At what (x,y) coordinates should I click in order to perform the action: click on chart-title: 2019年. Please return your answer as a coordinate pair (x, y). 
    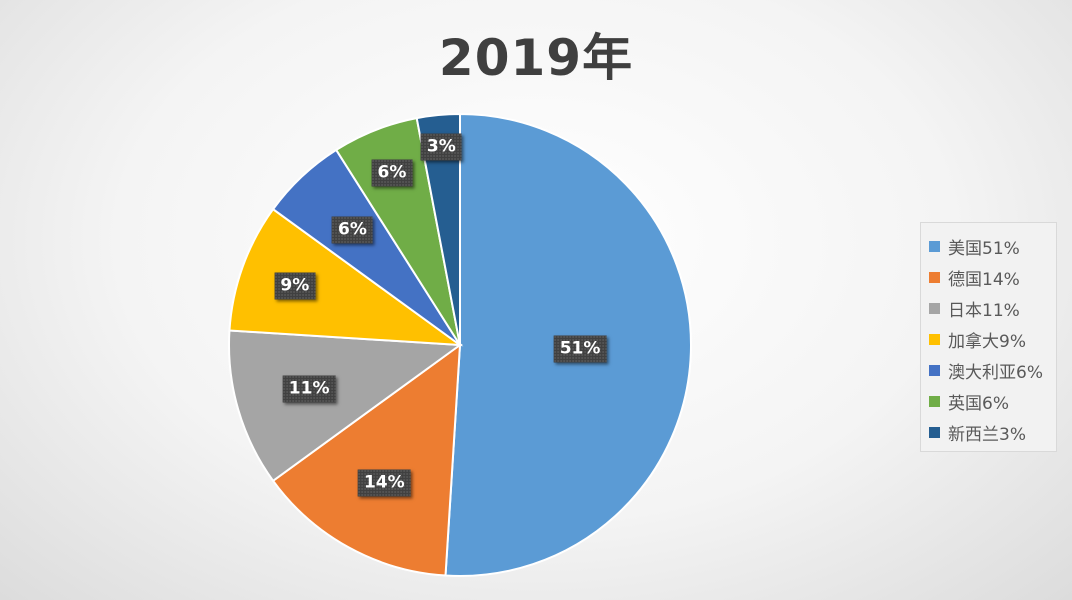
    Looking at the image, I should click on (536, 58).